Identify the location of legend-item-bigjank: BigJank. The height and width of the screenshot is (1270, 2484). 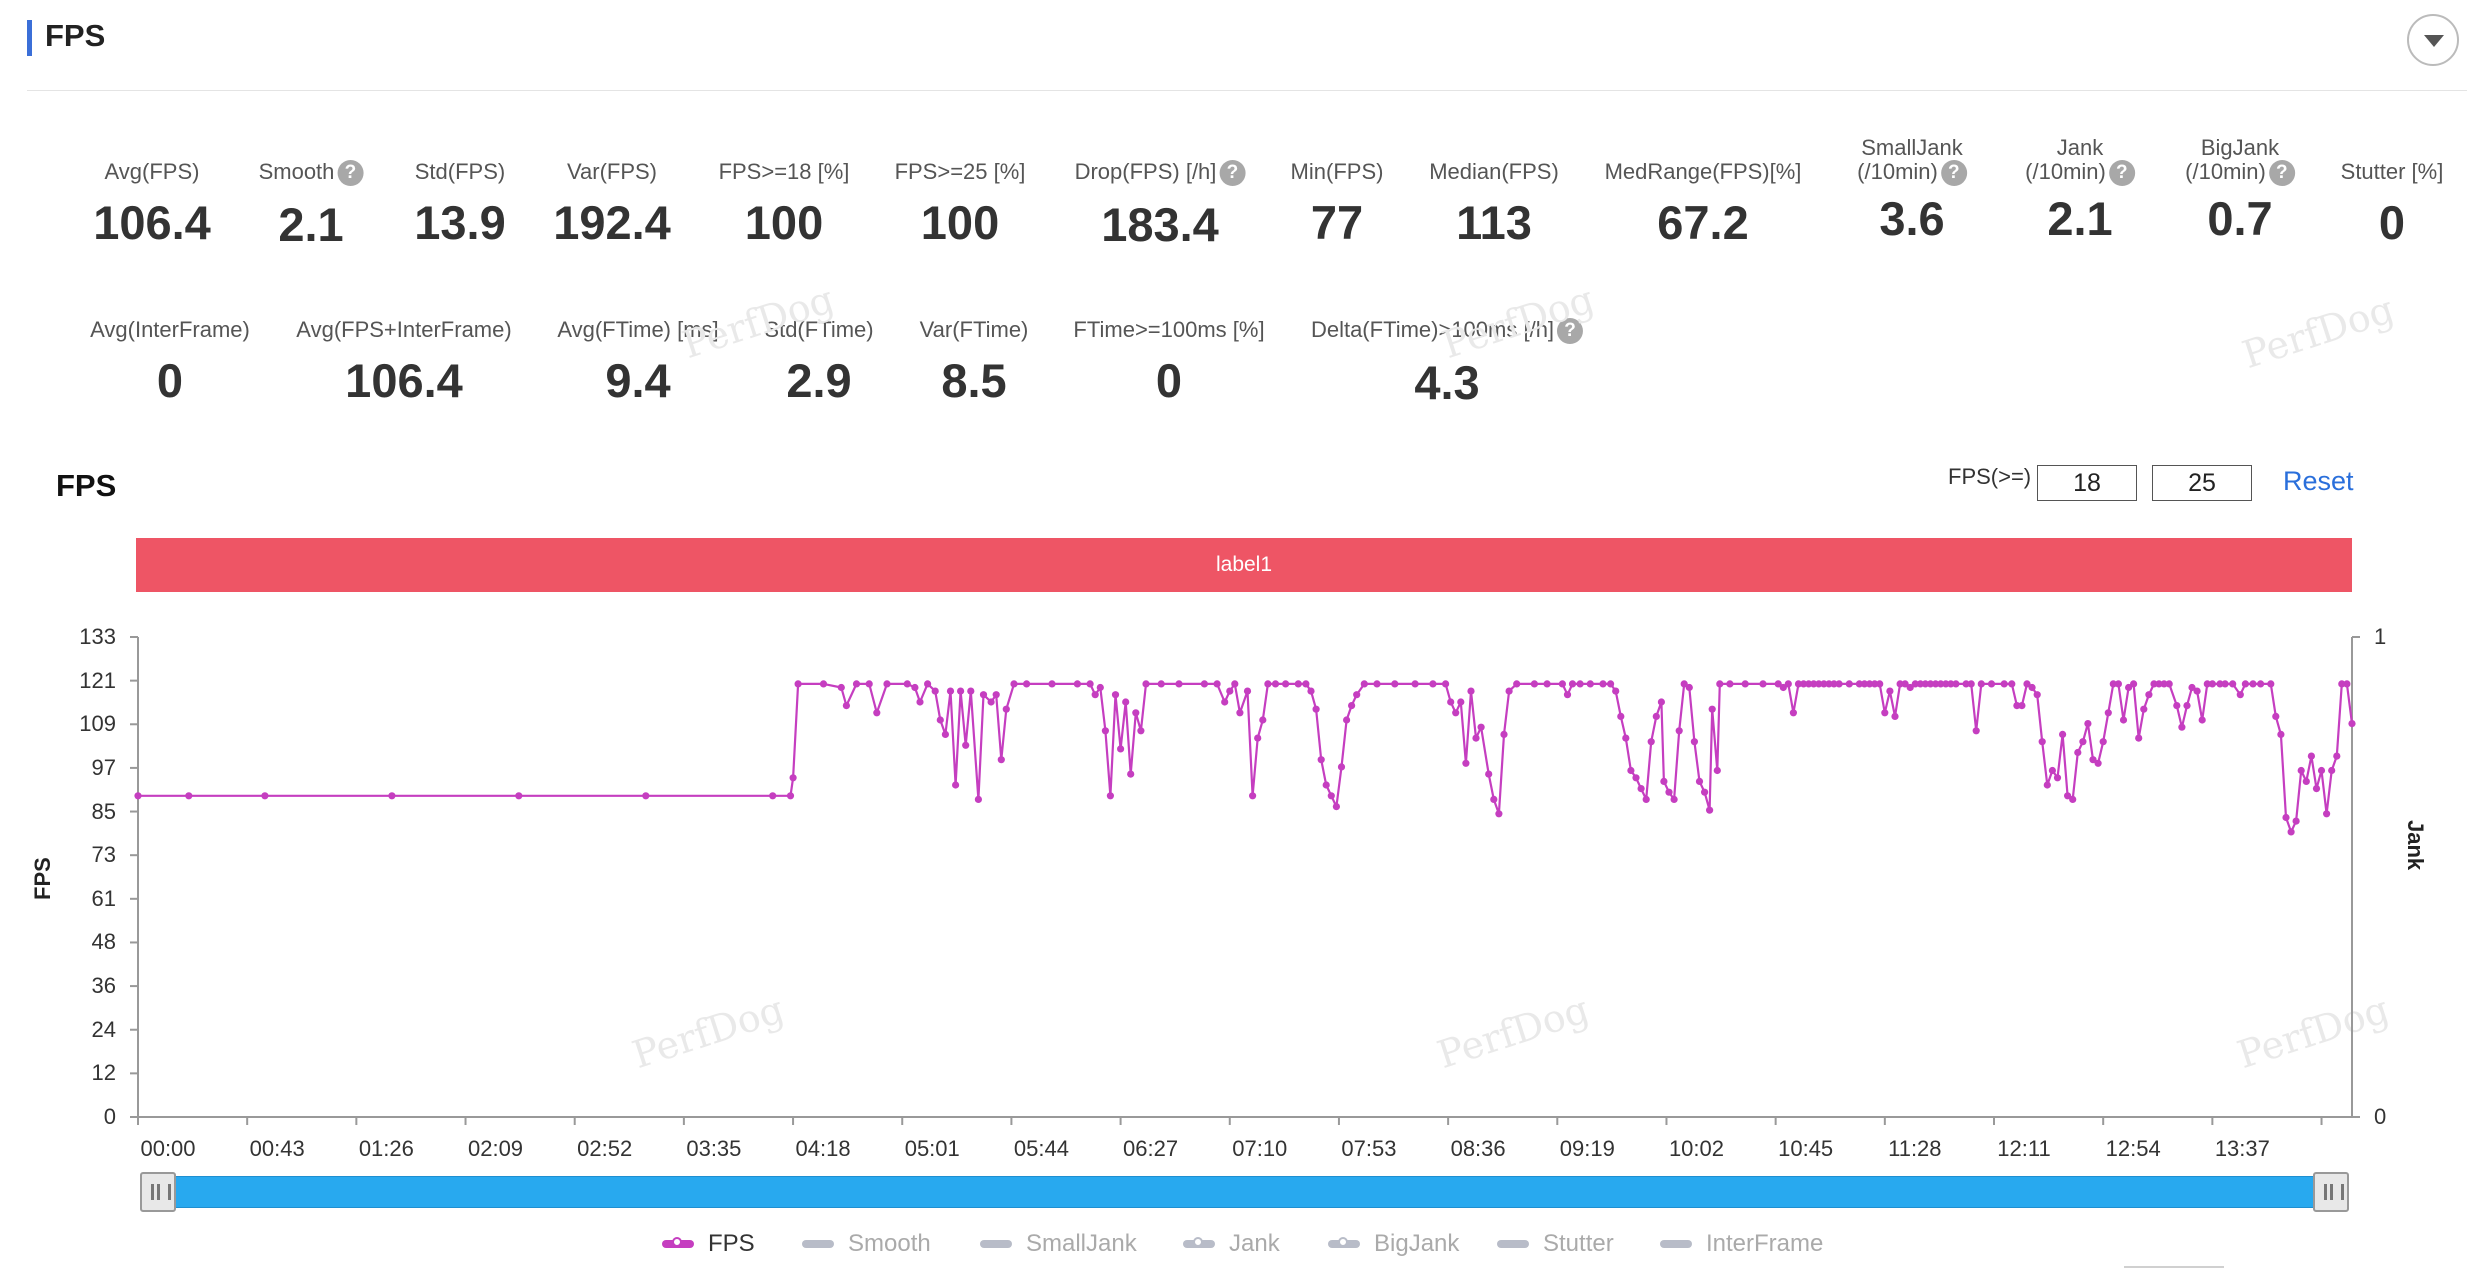
(1393, 1244).